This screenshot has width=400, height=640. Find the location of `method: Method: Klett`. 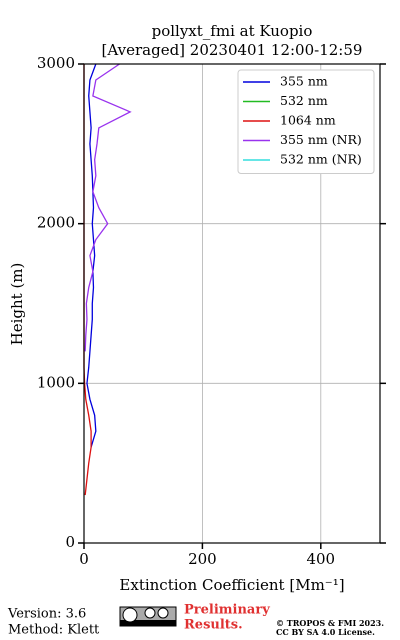

method: Method: Klett is located at coordinates (54, 630).